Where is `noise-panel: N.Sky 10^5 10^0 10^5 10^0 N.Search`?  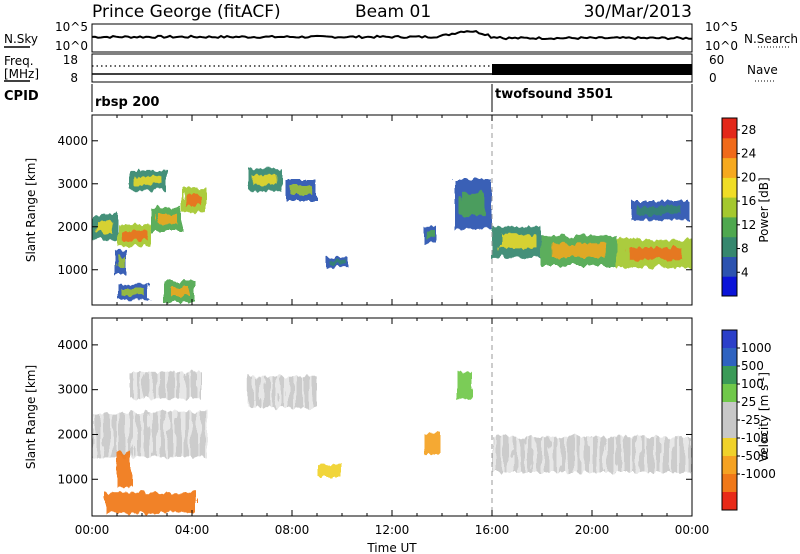 noise-panel: N.Sky 10^5 10^0 10^5 10^0 N.Search is located at coordinates (401, 36).